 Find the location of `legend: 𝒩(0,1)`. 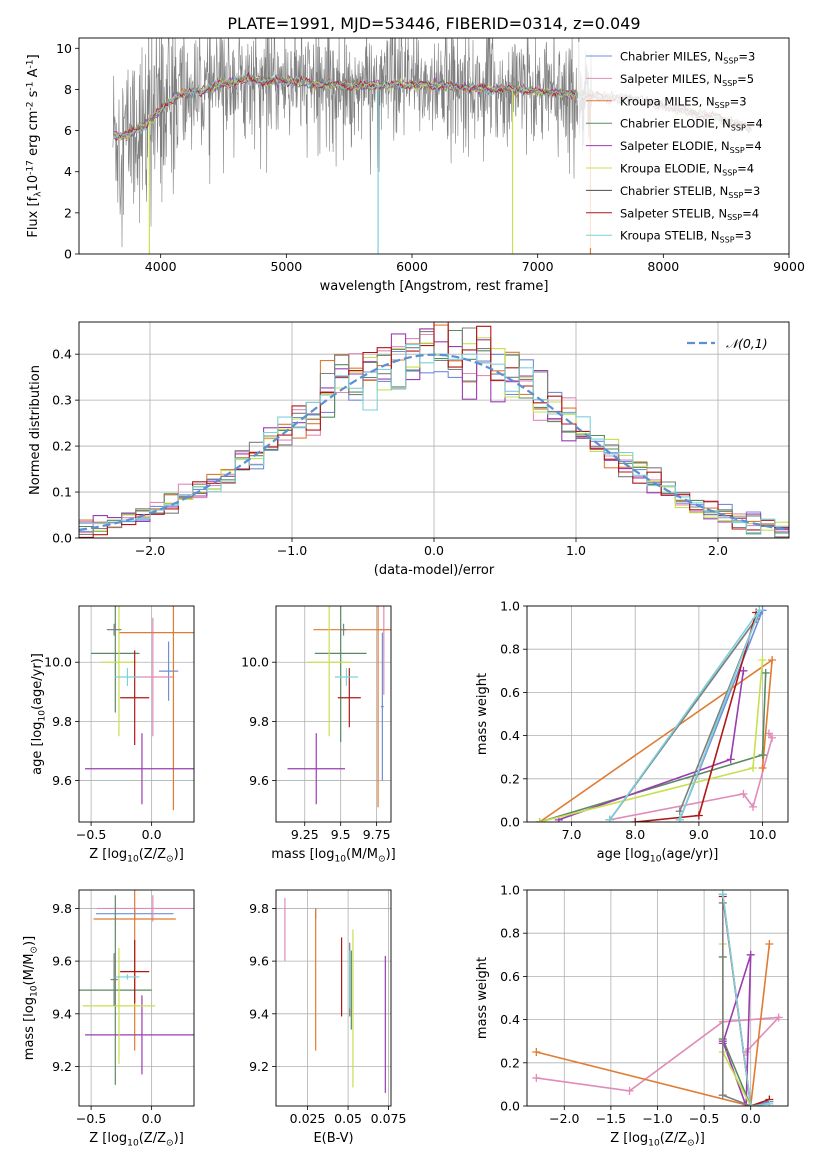

legend: 𝒩(0,1) is located at coordinates (727, 343).